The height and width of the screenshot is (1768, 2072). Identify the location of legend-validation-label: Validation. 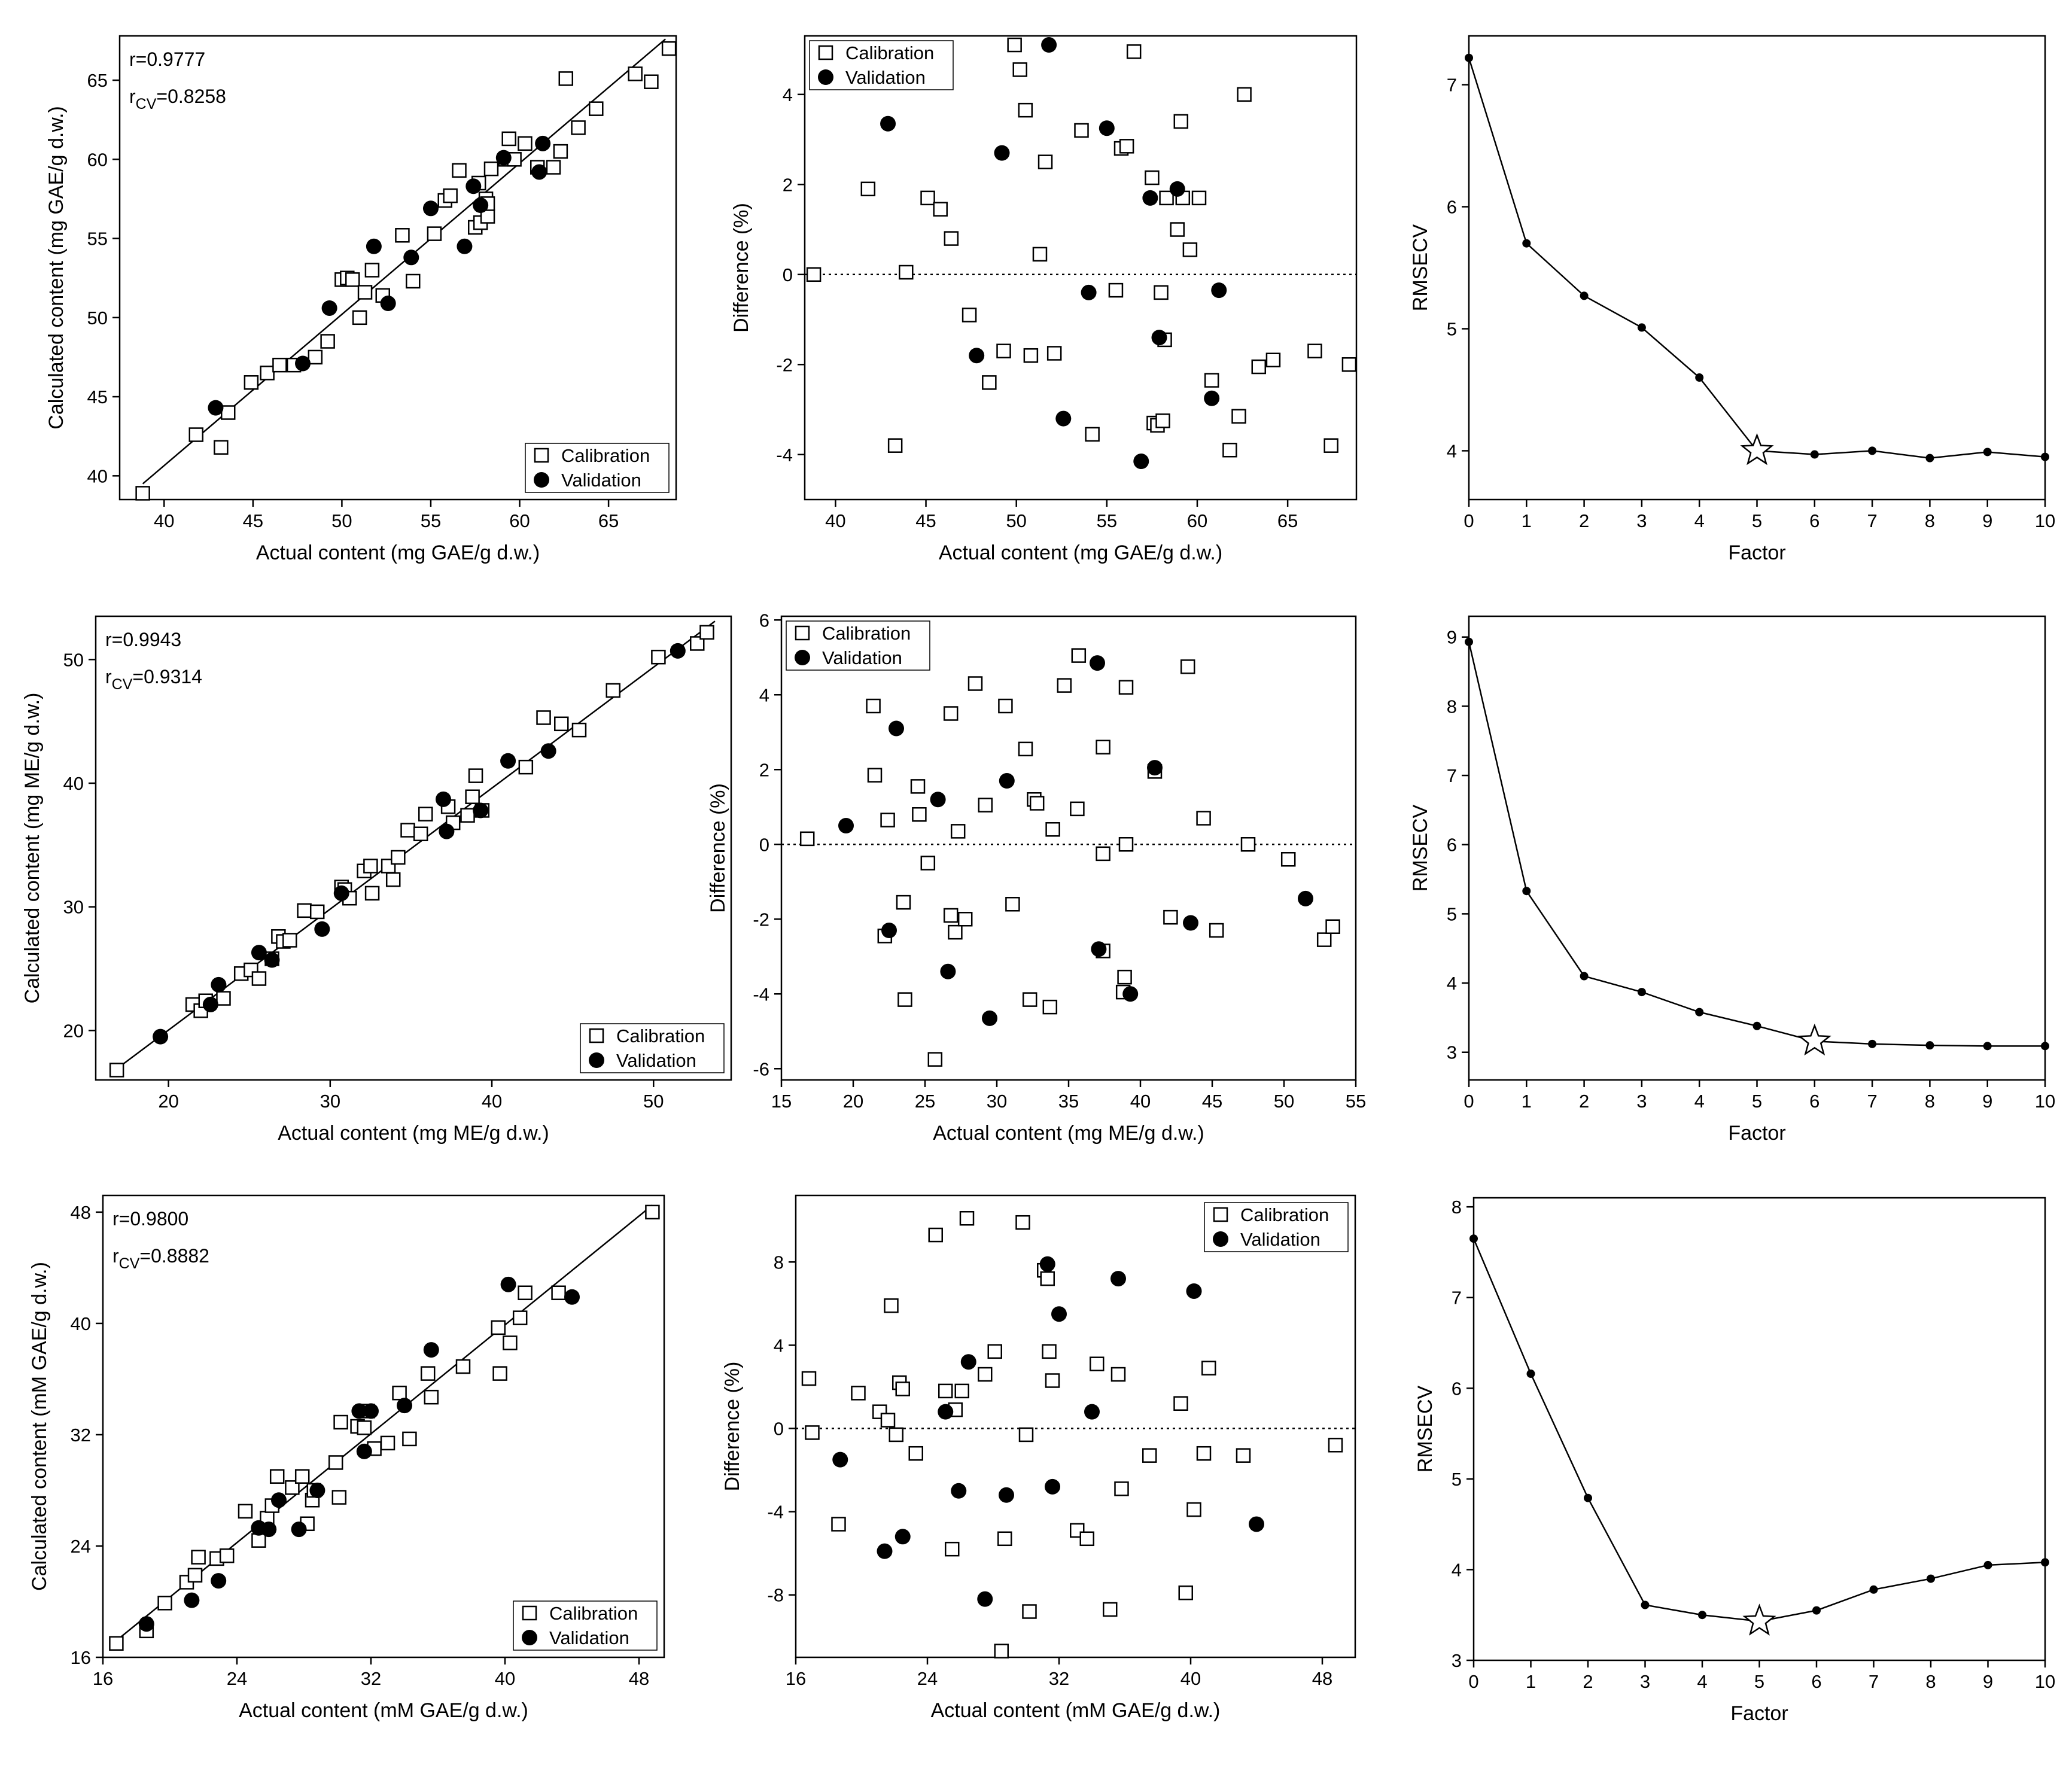
(589, 1638).